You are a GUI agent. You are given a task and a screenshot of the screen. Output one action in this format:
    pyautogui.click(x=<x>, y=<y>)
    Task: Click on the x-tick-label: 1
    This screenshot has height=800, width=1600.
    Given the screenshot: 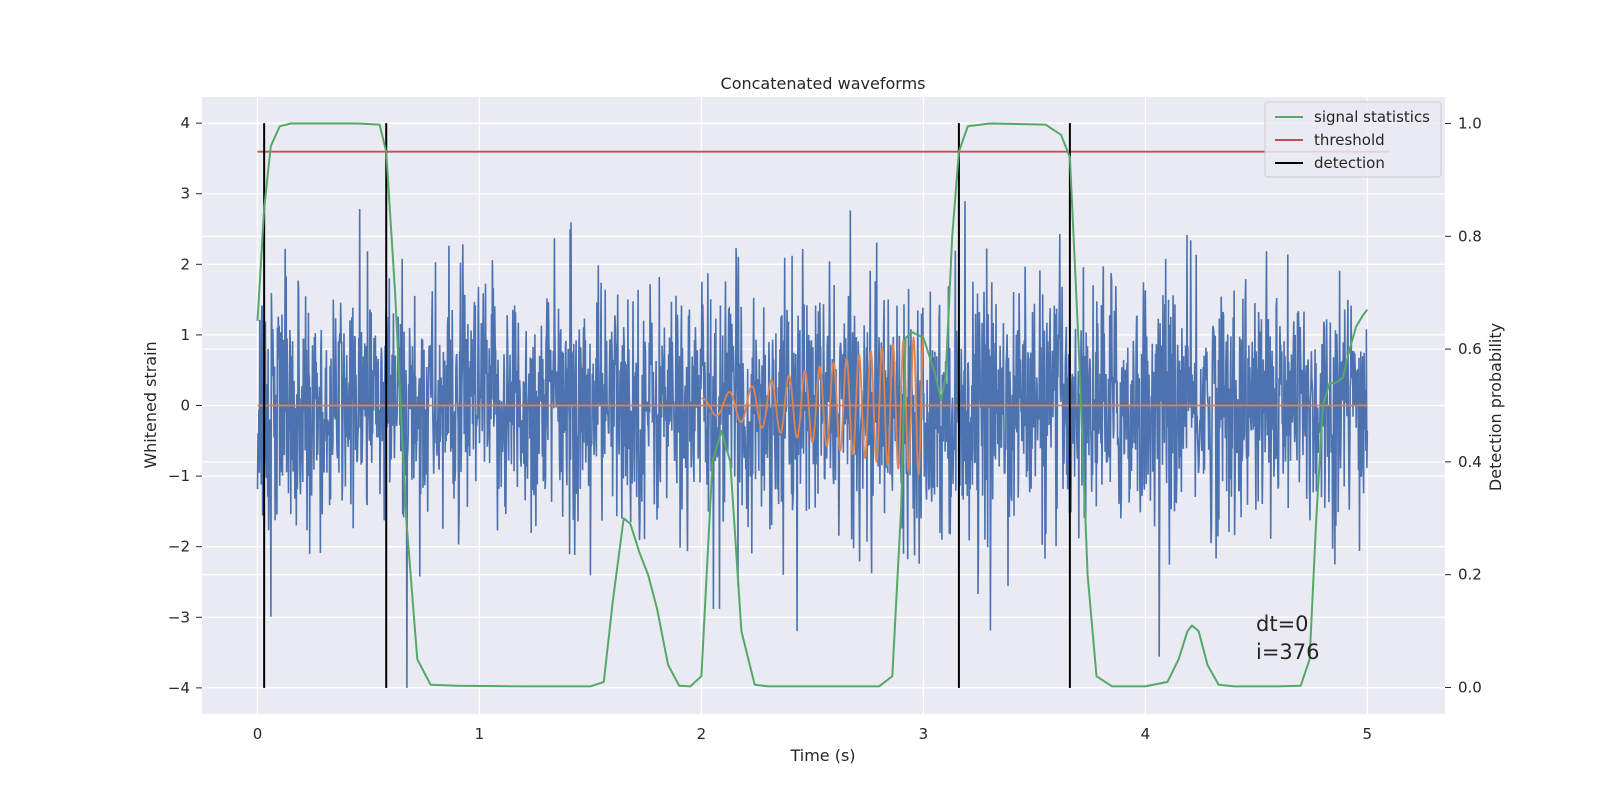 What is the action you would take?
    pyautogui.click(x=480, y=734)
    